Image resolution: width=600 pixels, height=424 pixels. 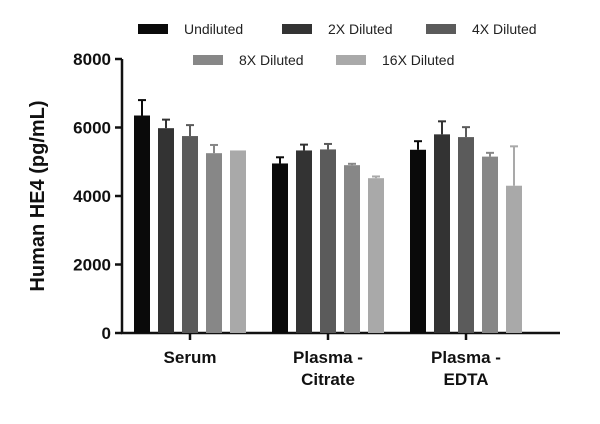 I want to click on y-axis-label: Human HE4 (pg/mL), so click(x=38, y=195).